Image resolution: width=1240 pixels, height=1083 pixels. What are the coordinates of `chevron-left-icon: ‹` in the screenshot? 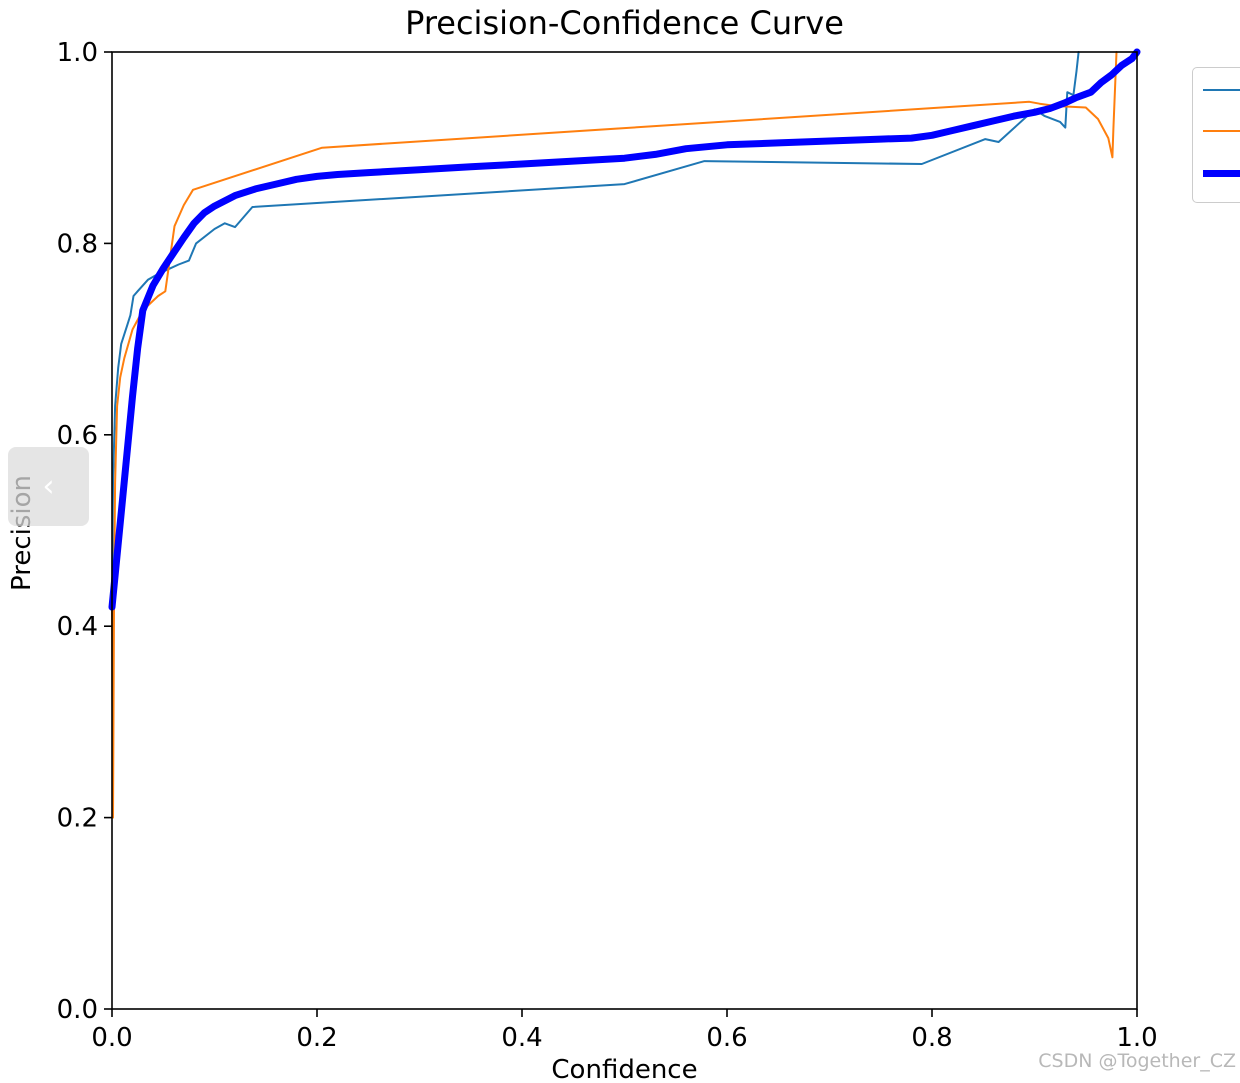 It's located at (48, 486).